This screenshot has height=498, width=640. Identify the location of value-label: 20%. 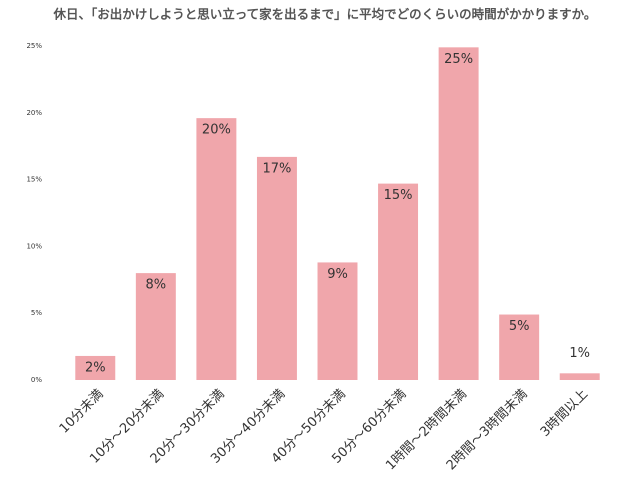
(216, 130).